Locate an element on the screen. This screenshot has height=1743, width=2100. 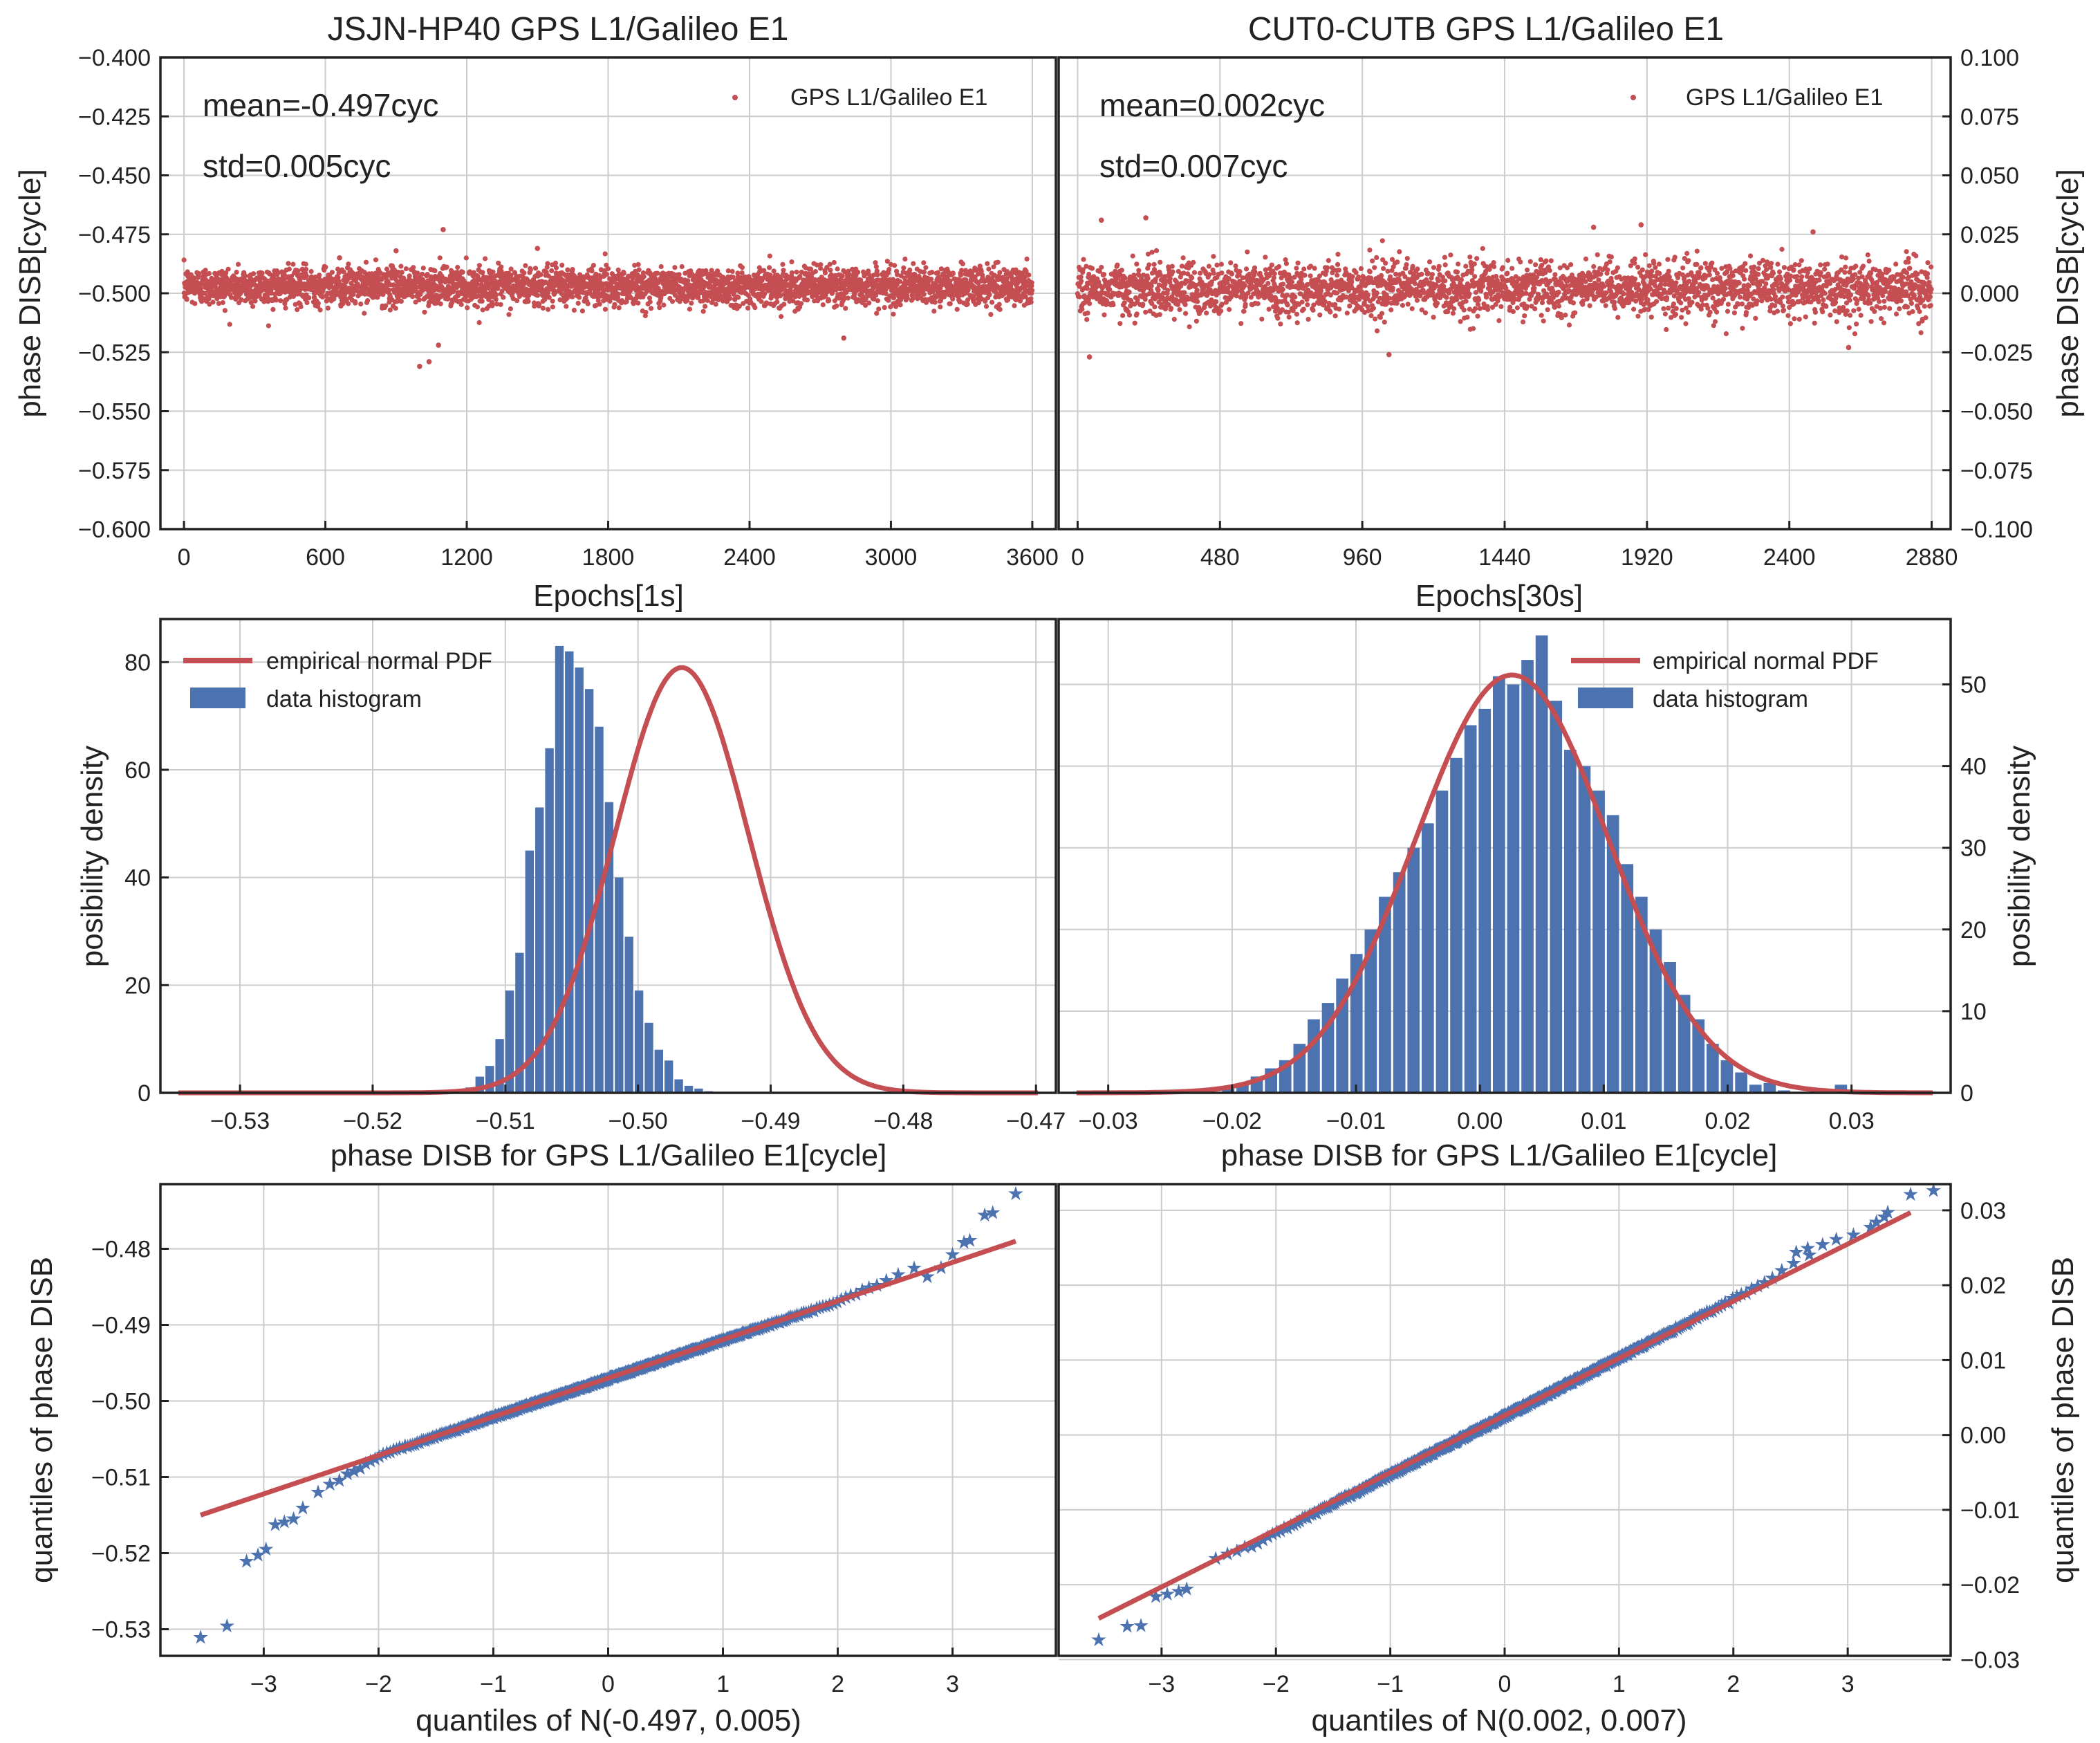
mean-annotation: mean=-0.497cyc is located at coordinates (320, 105).